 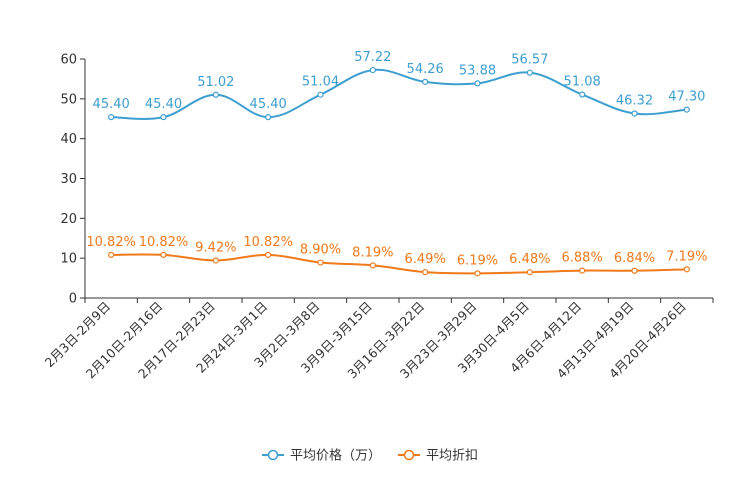 I want to click on data-label: 51.08, so click(x=582, y=82).